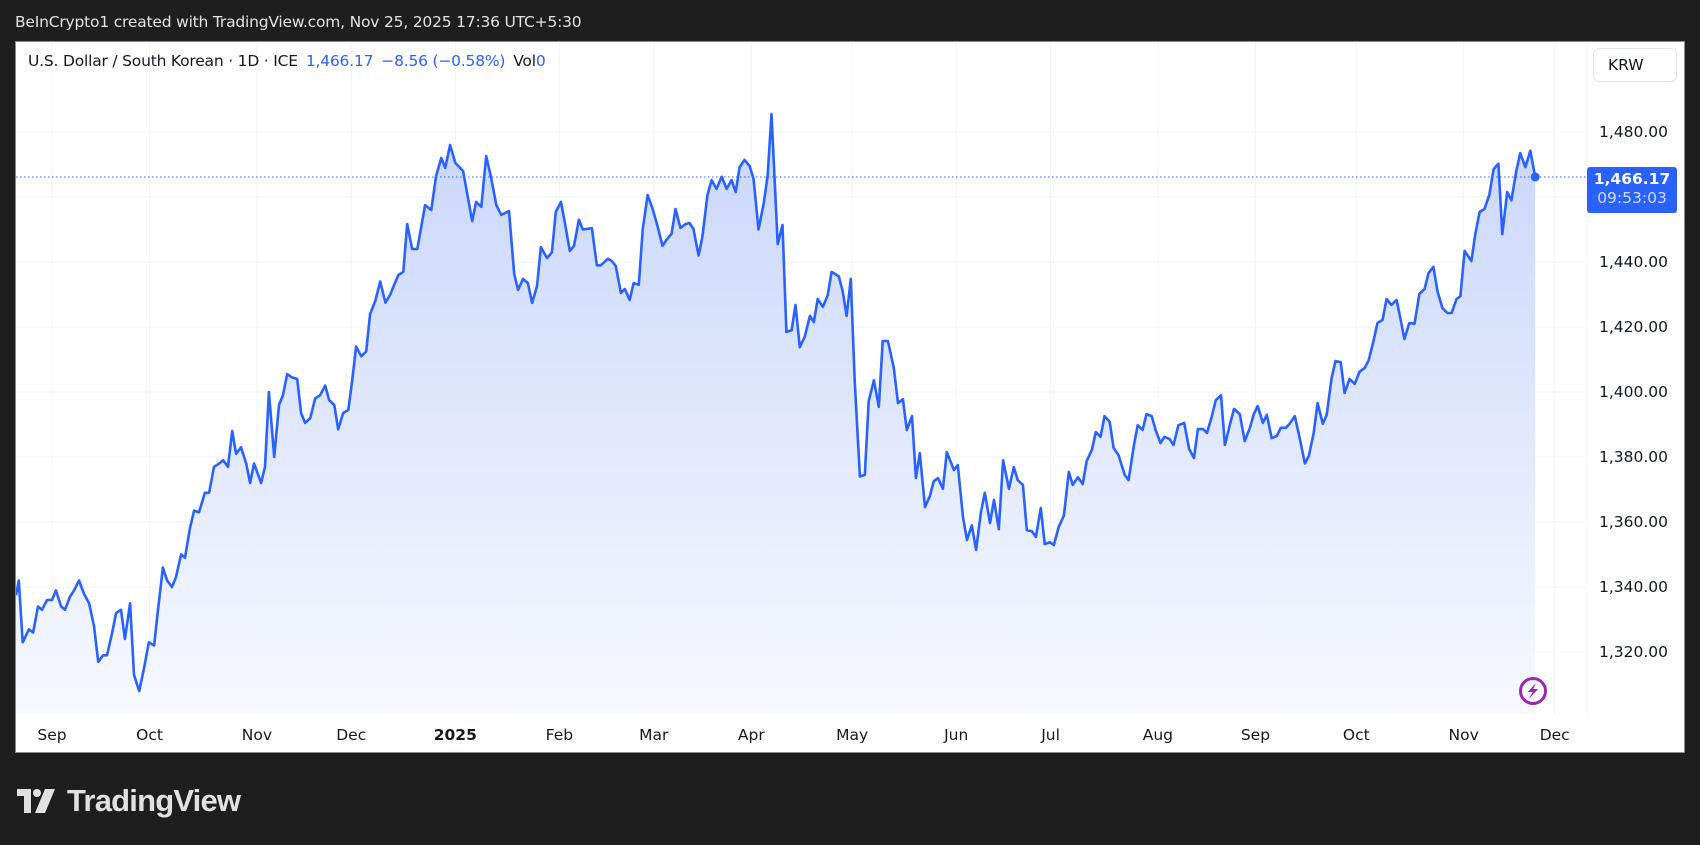 This screenshot has height=845, width=1700. What do you see at coordinates (154, 800) in the screenshot?
I see `tradingview-wordmark: TradingView` at bounding box center [154, 800].